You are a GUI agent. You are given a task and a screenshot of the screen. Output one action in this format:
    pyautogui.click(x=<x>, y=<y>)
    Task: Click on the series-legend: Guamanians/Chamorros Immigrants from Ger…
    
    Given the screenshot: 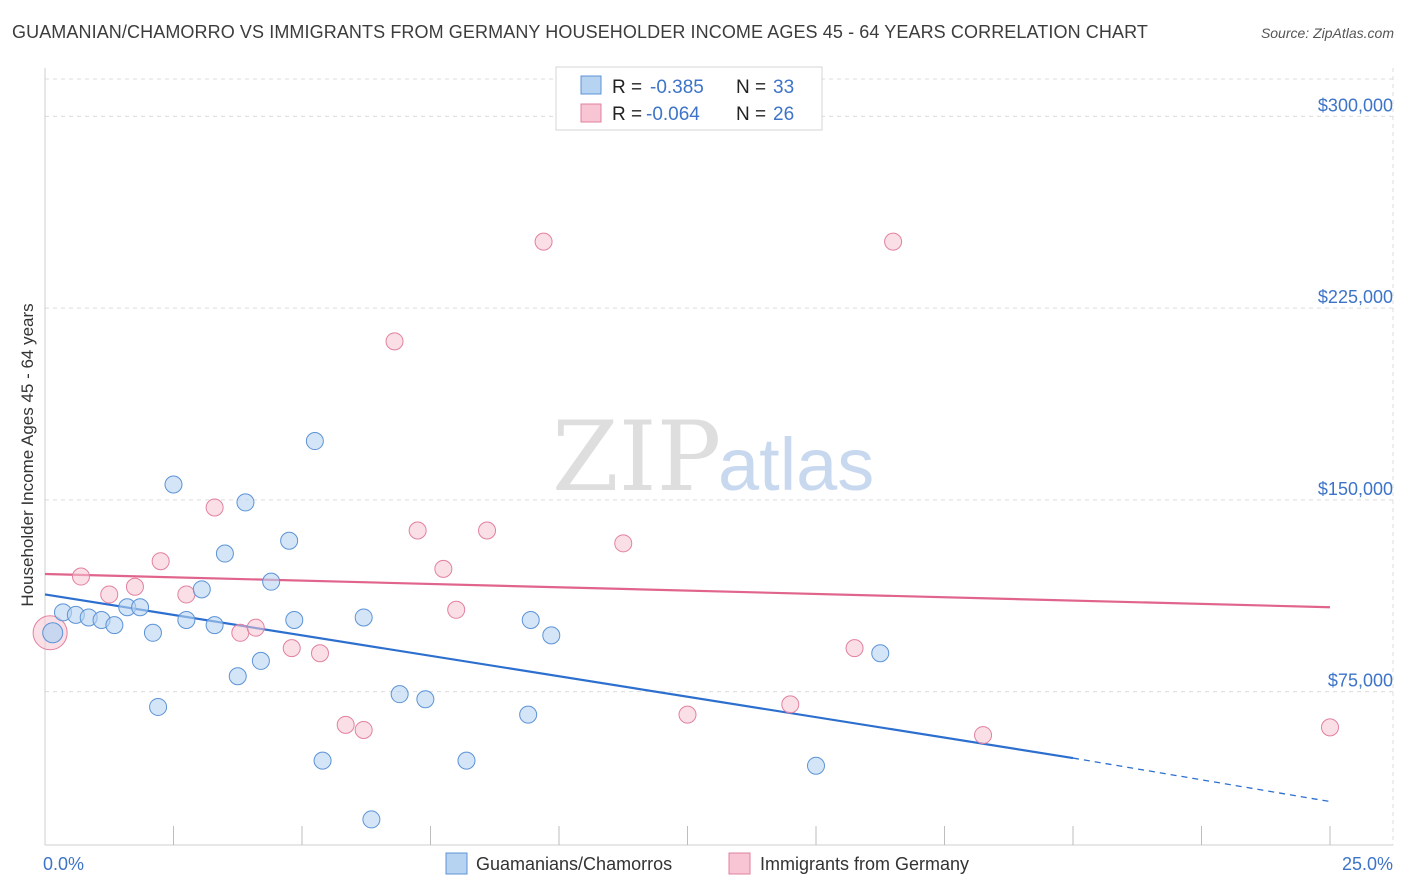 What is the action you would take?
    pyautogui.click(x=707, y=863)
    